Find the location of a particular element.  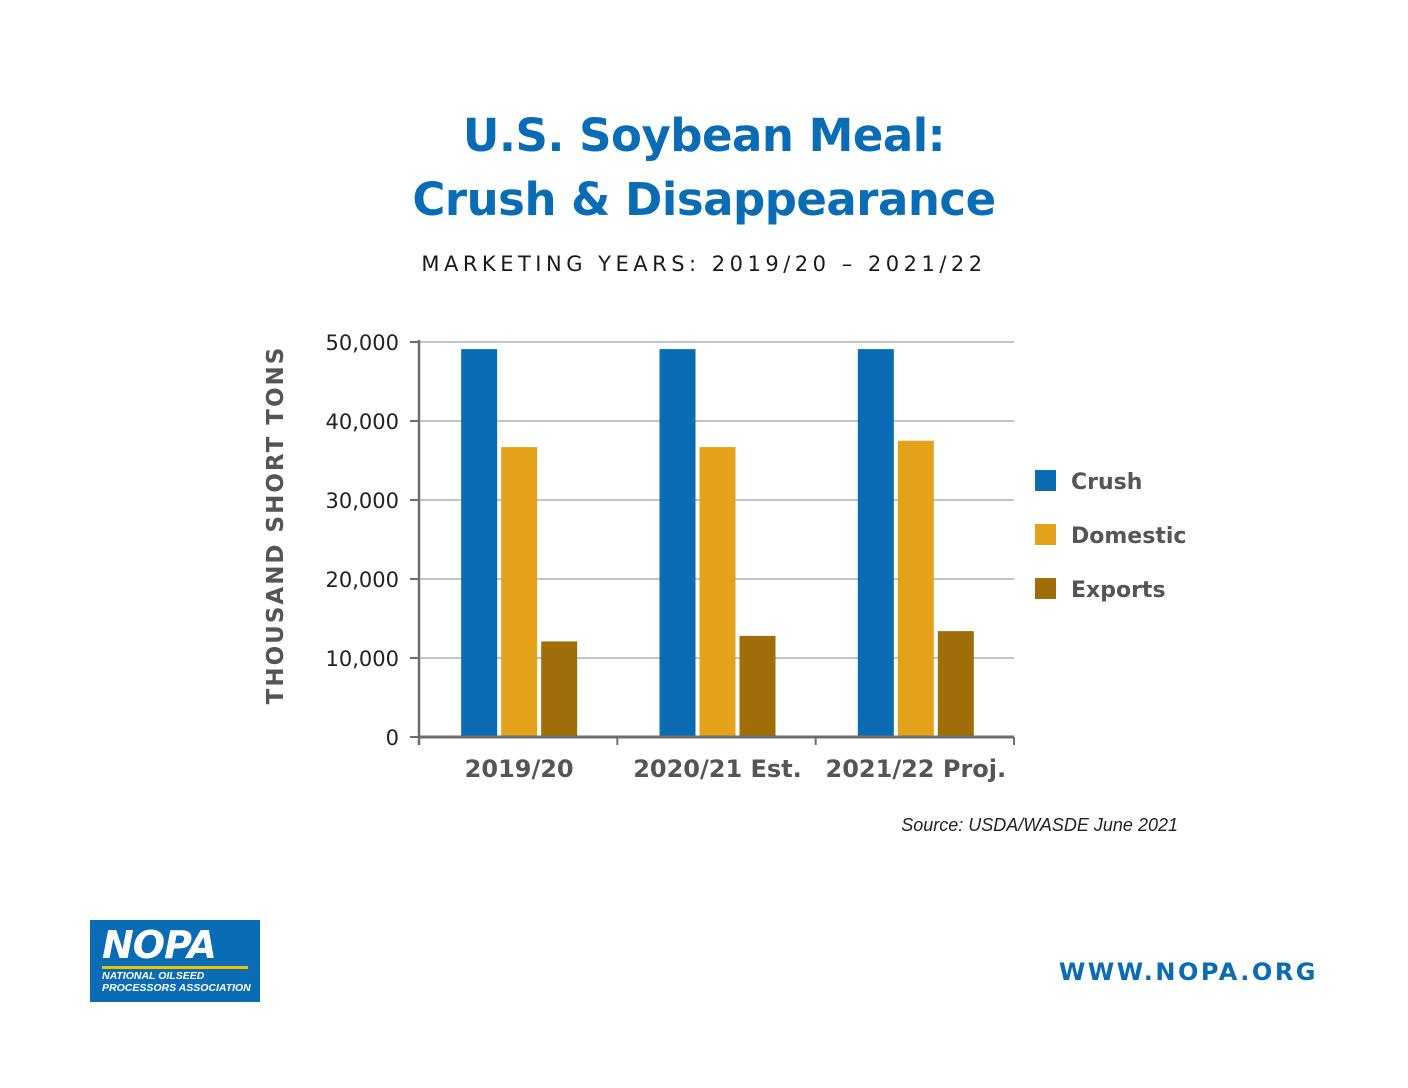

legend-swatch-exports is located at coordinates (1045, 588).